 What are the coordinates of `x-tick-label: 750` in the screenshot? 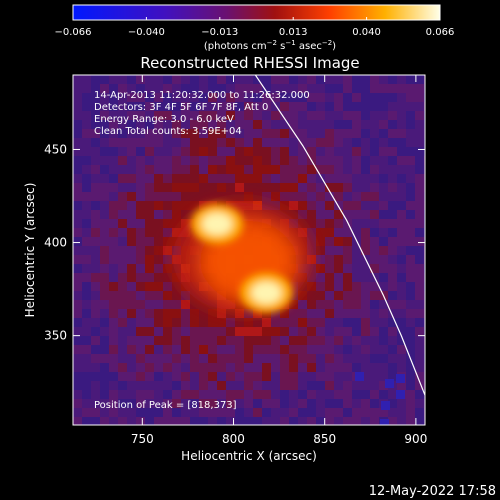 It's located at (142, 439).